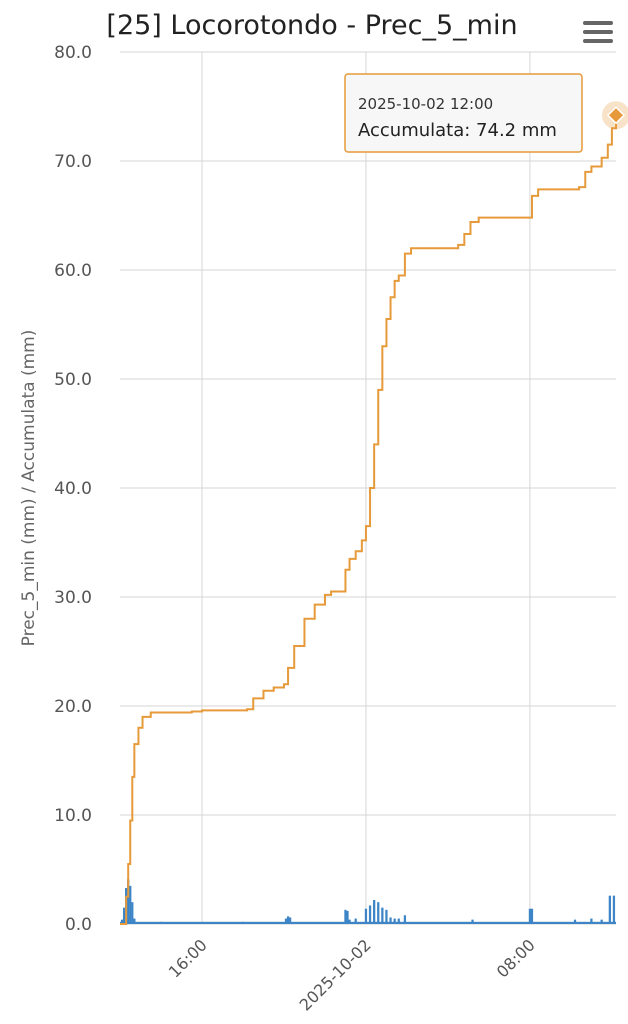  Describe the element at coordinates (73, 816) in the screenshot. I see `y-tick-label: 10.0` at that location.